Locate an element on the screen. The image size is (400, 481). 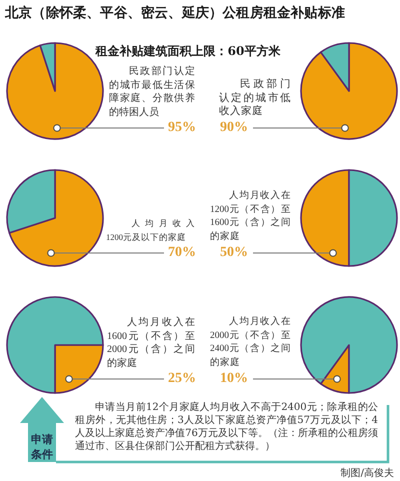
text: 租金补贴建筑面积上限：60平方米 is located at coordinates (188, 51).